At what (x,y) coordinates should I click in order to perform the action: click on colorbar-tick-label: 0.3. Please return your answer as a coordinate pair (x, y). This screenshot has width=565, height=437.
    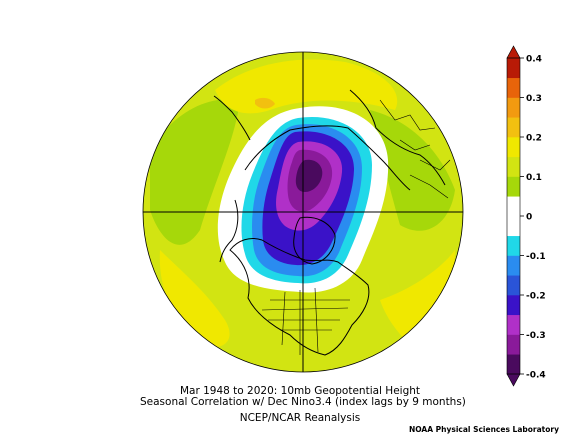
    Looking at the image, I should click on (534, 99).